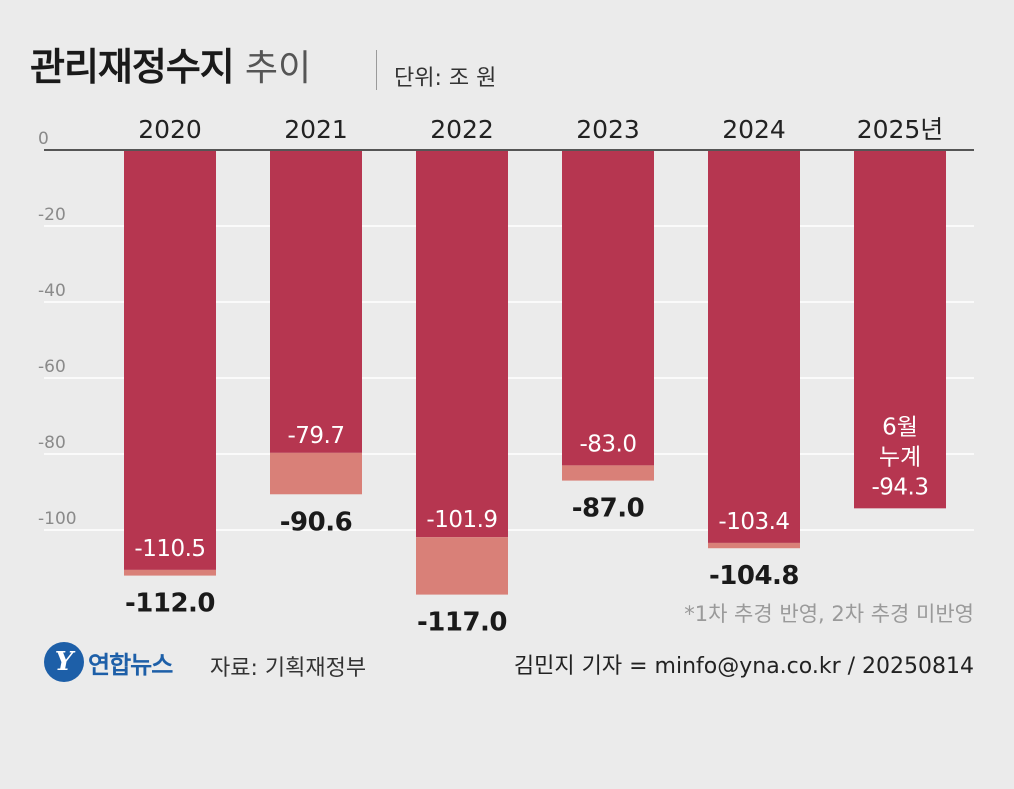  What do you see at coordinates (170, 604) in the screenshot?
I see `data-label-total: -112.0` at bounding box center [170, 604].